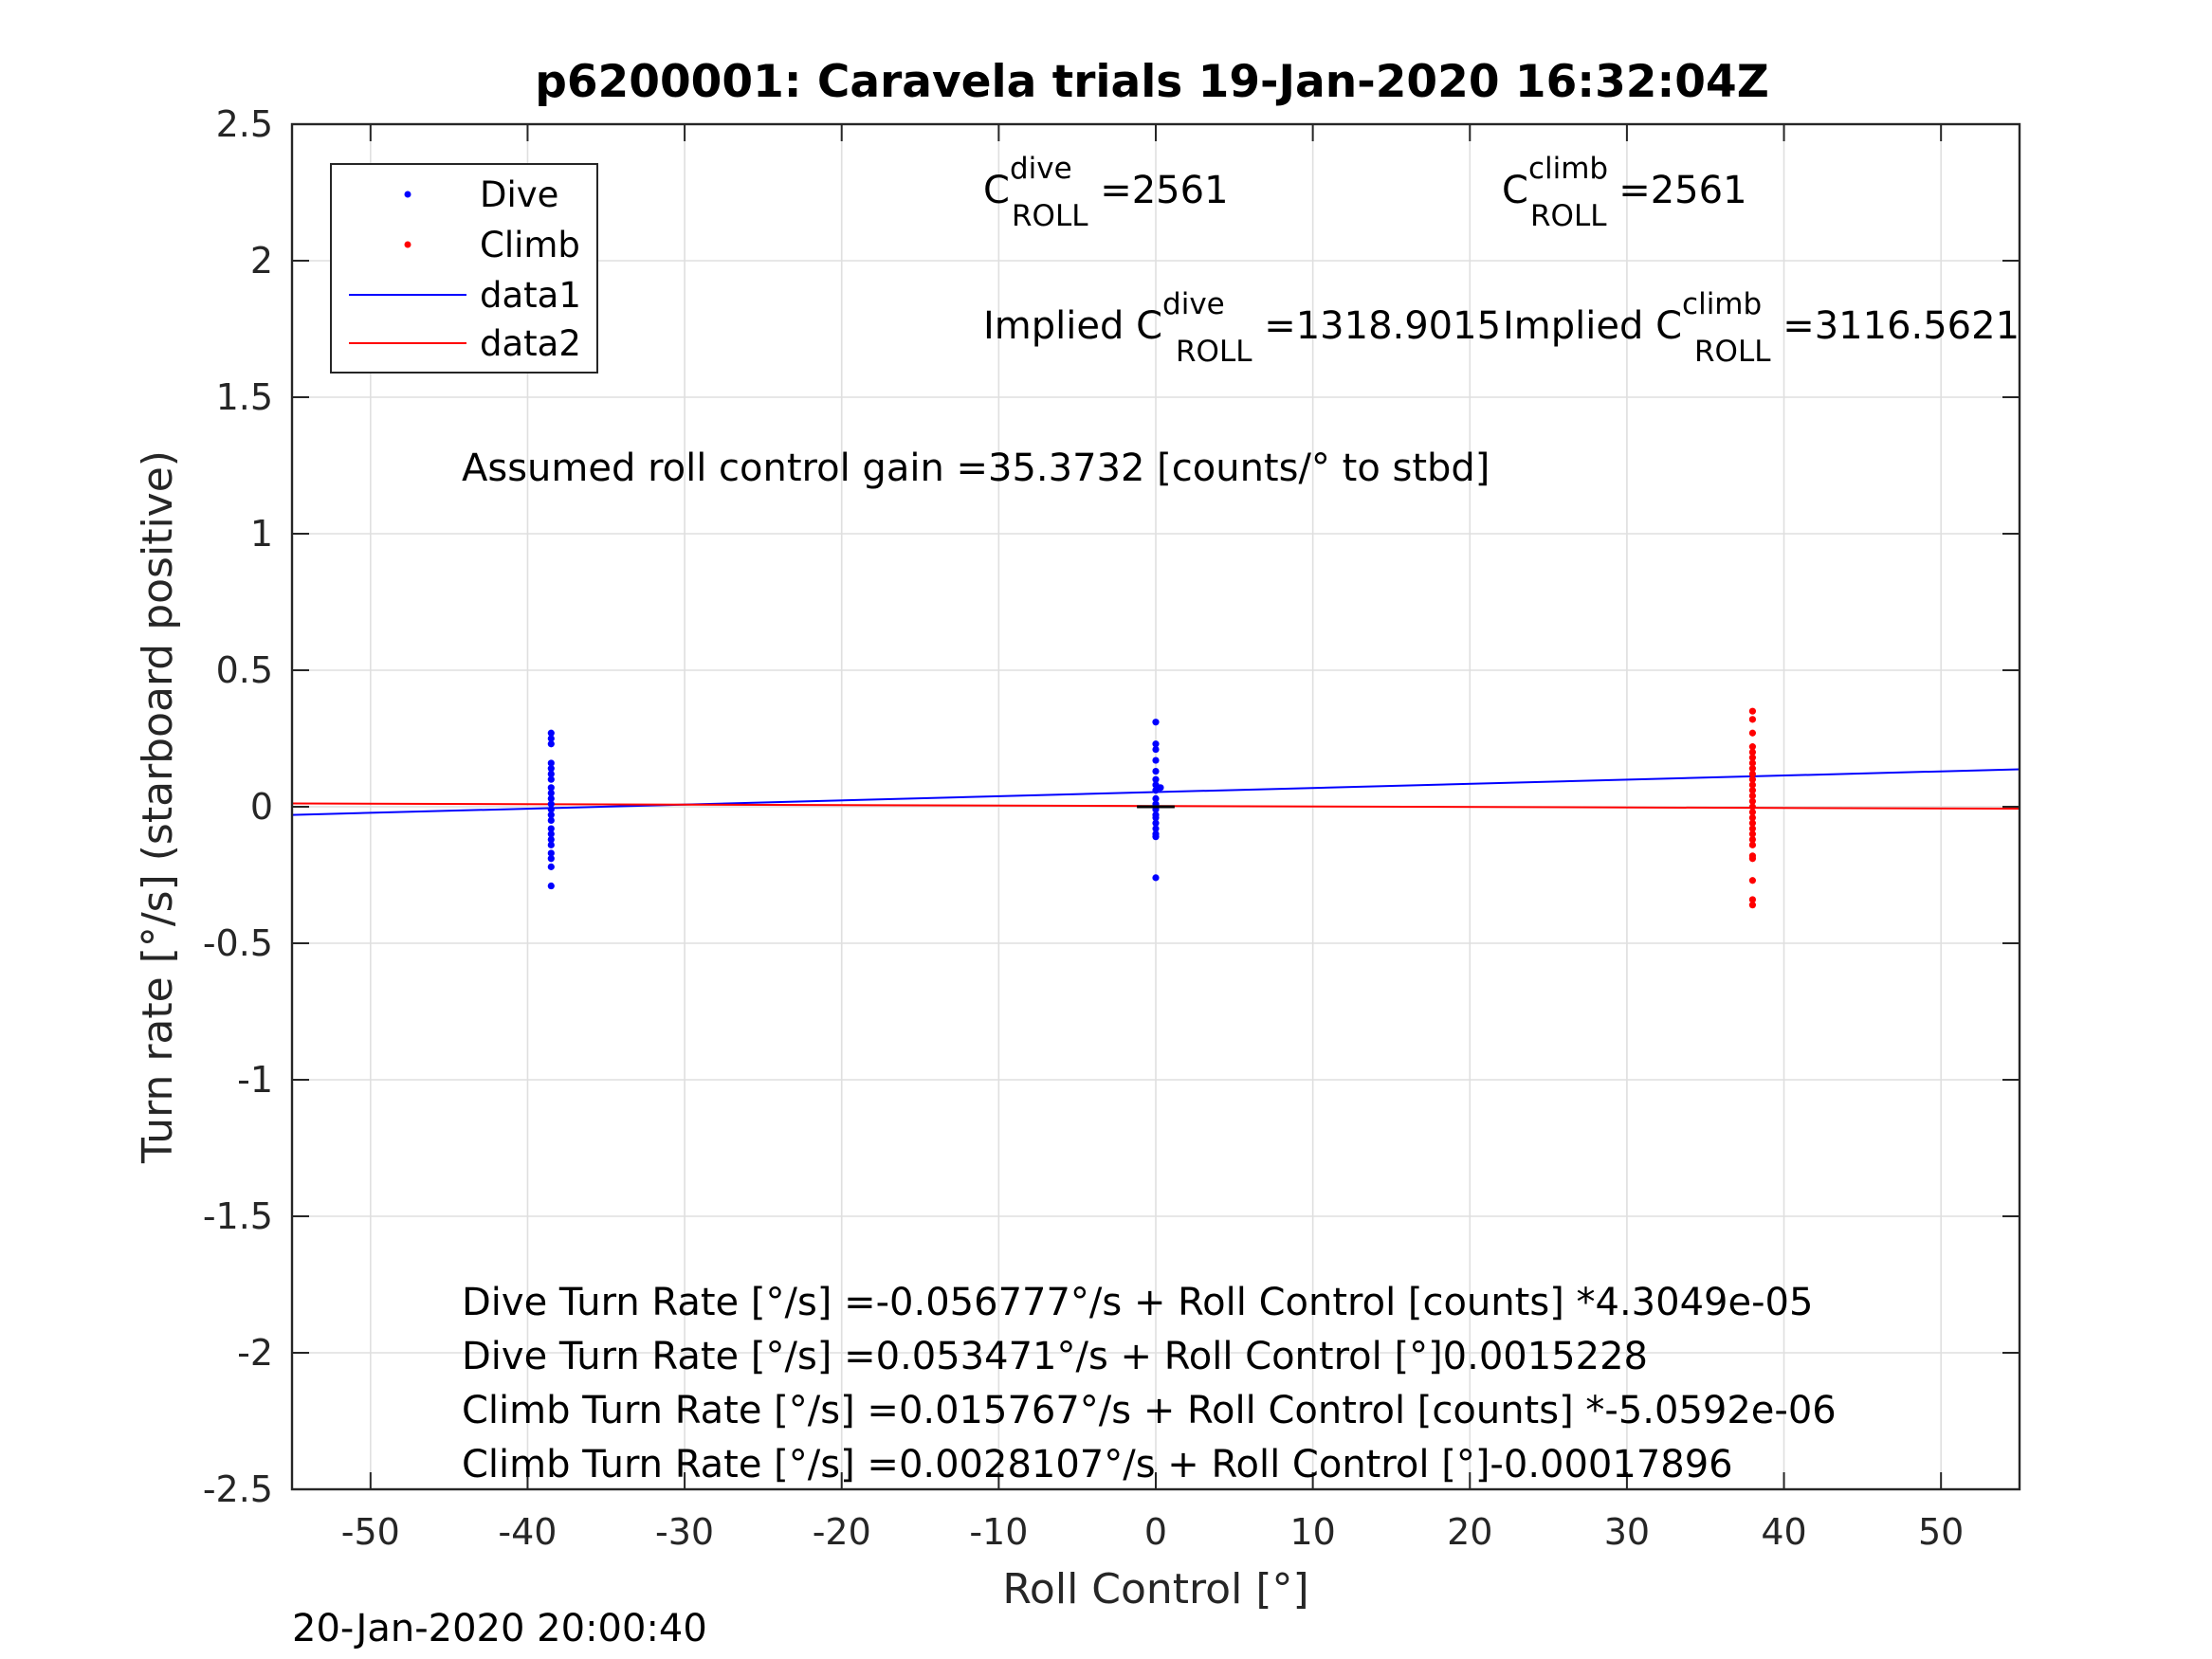 The width and height of the screenshot is (2212, 1659). Describe the element at coordinates (1941, 1532) in the screenshot. I see `x-tick-label: 50` at that location.